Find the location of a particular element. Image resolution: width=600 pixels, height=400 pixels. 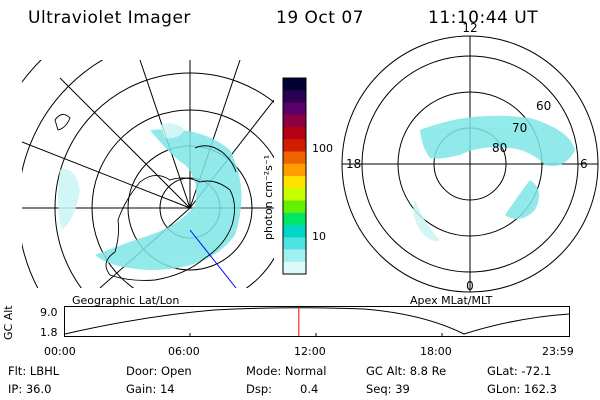

altitude-curve is located at coordinates (317, 321).